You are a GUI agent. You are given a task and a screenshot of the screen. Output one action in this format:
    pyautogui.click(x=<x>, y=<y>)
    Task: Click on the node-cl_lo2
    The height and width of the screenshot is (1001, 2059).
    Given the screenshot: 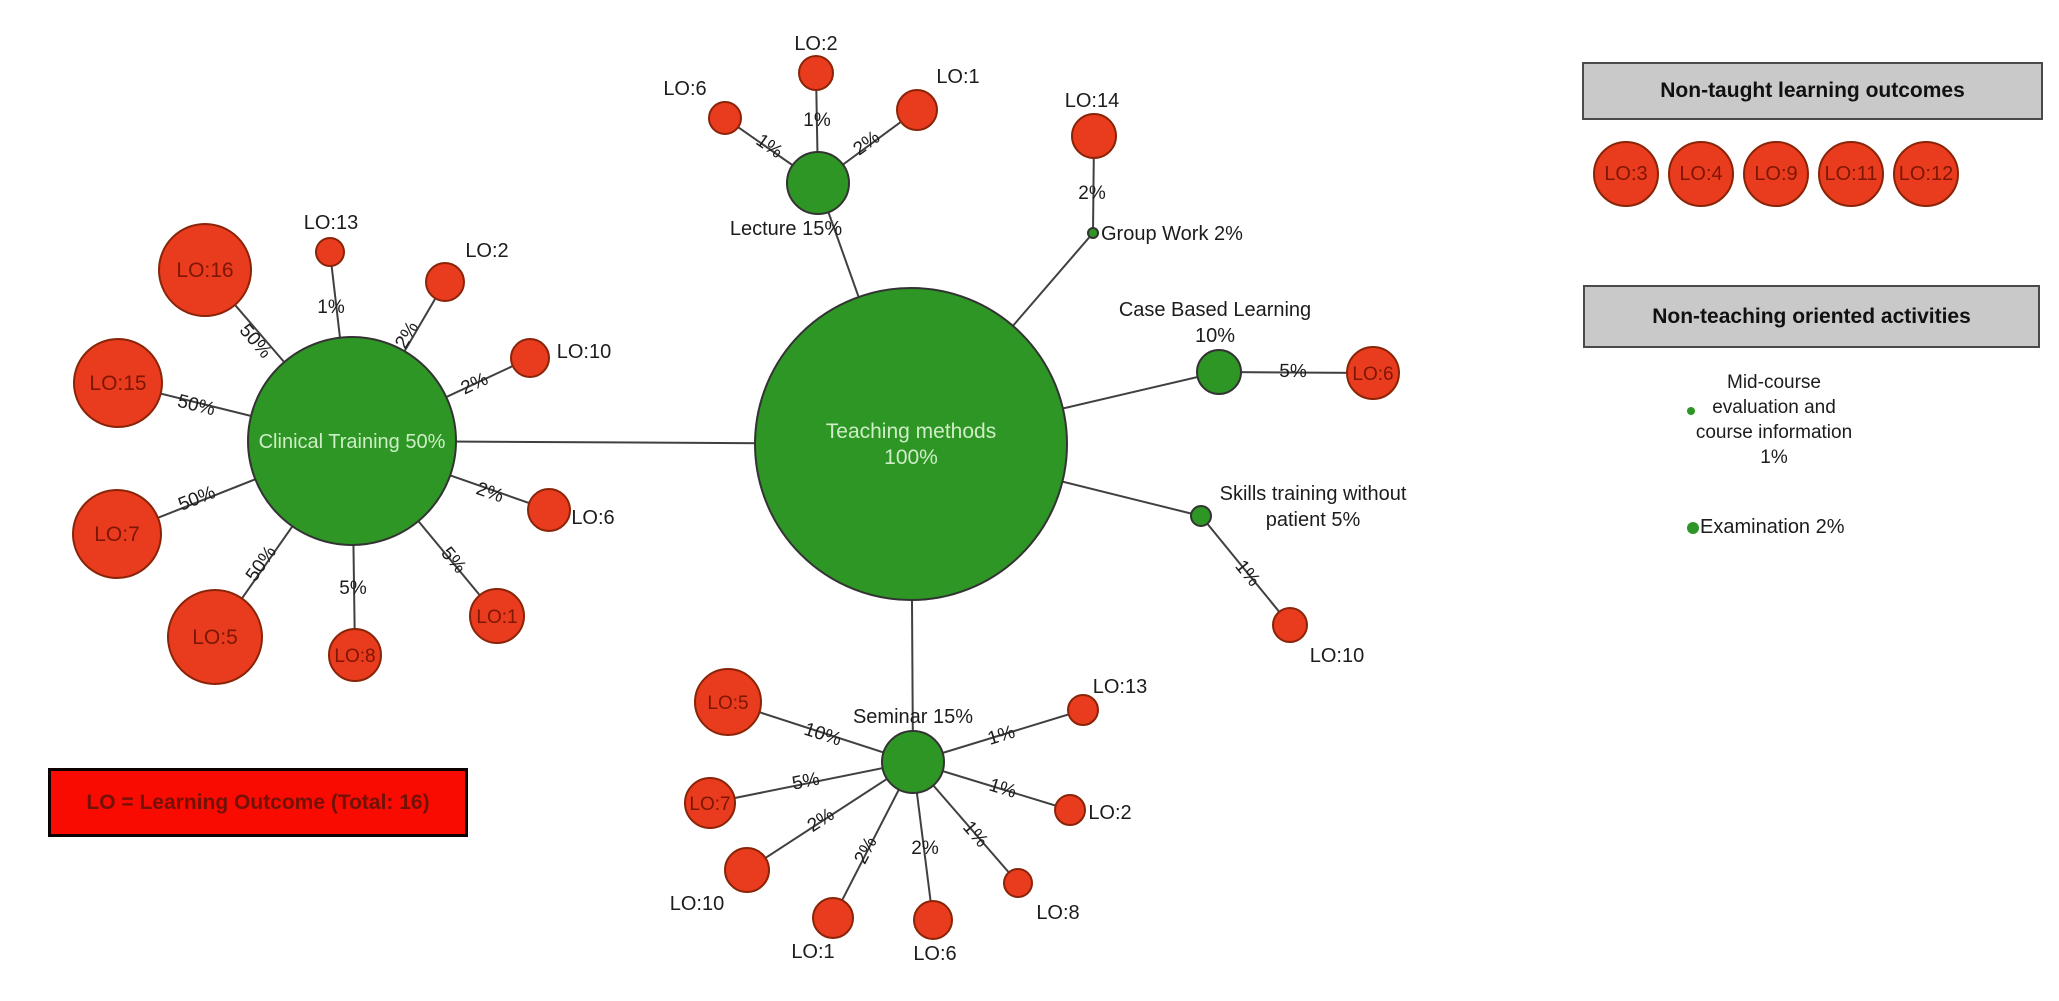 What is the action you would take?
    pyautogui.click(x=445, y=282)
    